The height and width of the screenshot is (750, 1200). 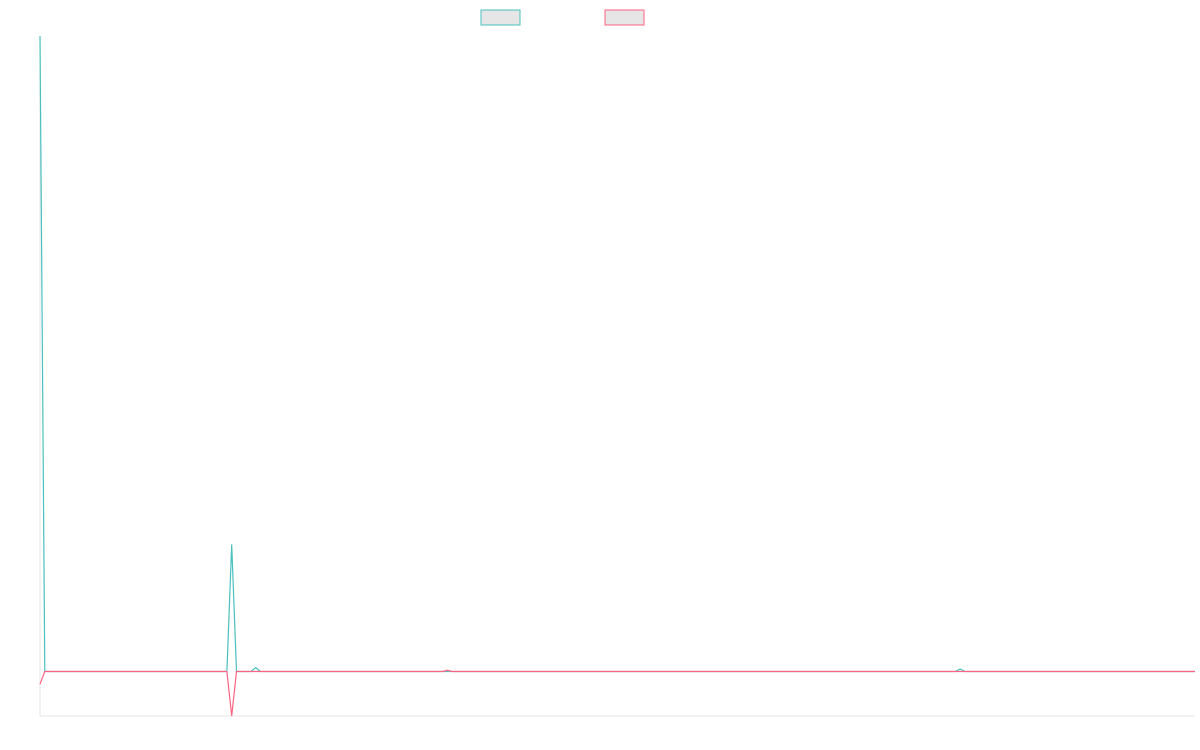 I want to click on line-series, so click(x=617, y=693).